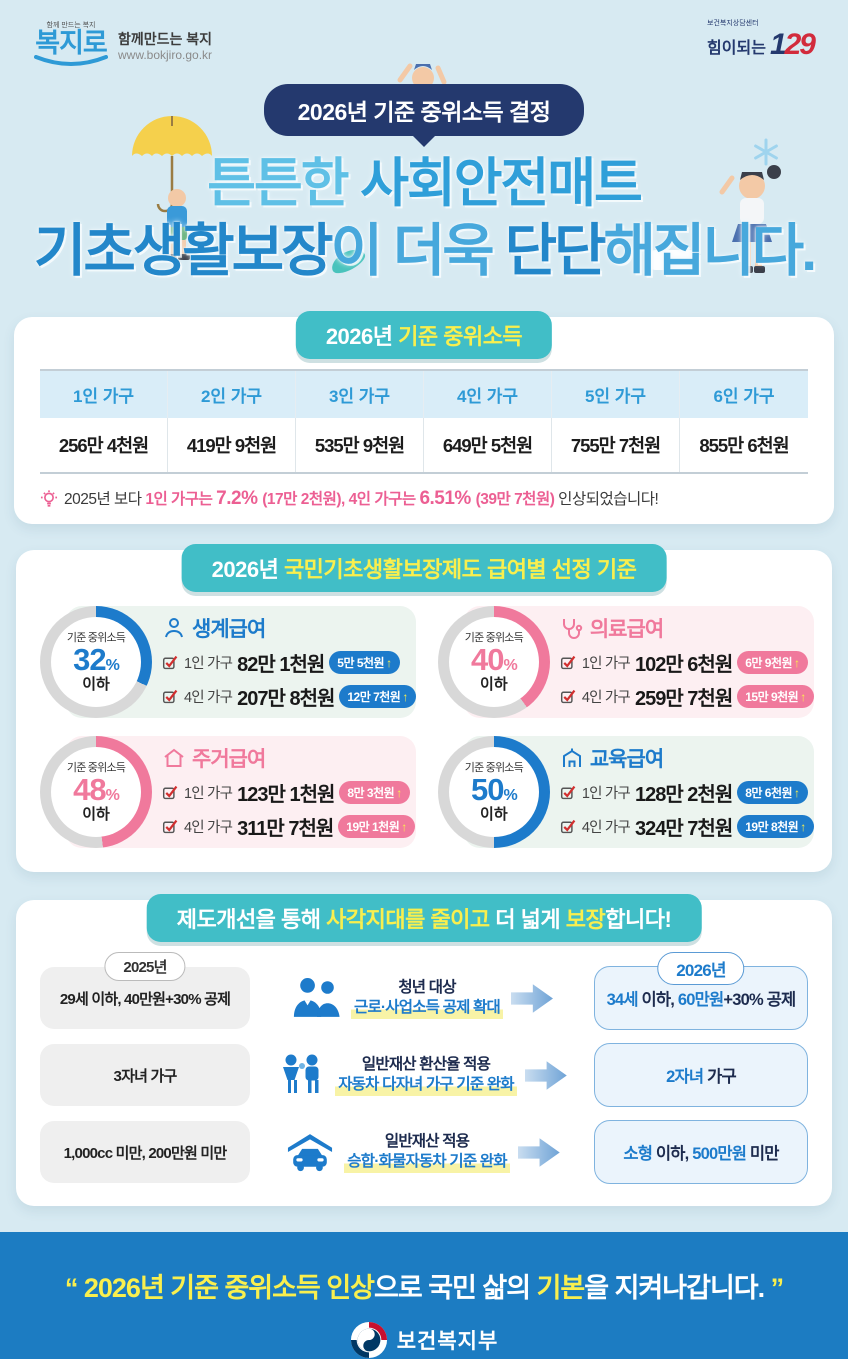  What do you see at coordinates (687, 662) in the screenshot?
I see `benefit-row: 1인 가구 102만 6천원 6만 9천원 ↑` at bounding box center [687, 662].